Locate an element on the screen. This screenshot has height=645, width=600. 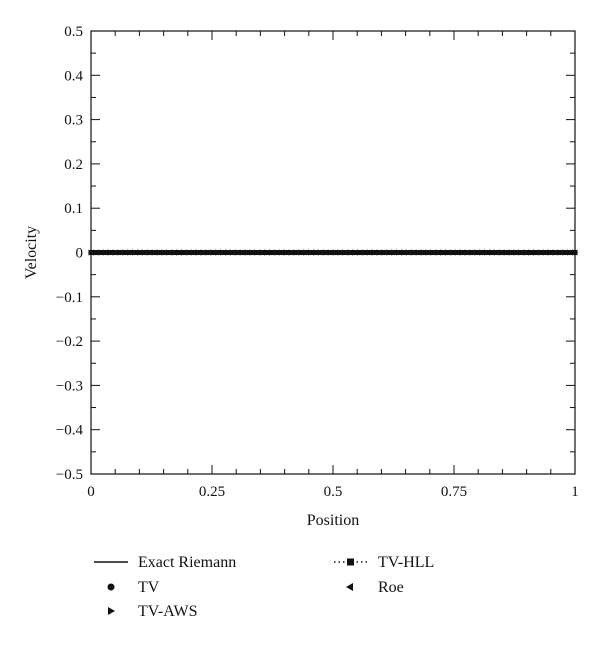
y-tick-label: 0.1 is located at coordinates (73, 209).